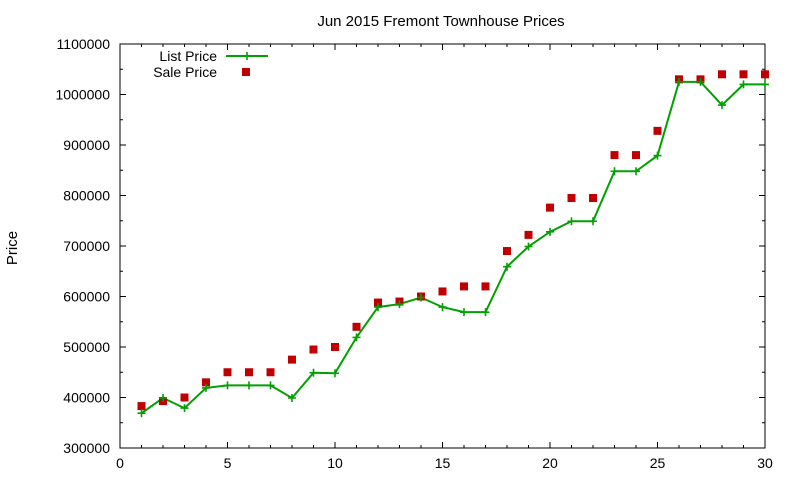  What do you see at coordinates (84, 44) in the screenshot?
I see `y-tick-label: 1100000` at bounding box center [84, 44].